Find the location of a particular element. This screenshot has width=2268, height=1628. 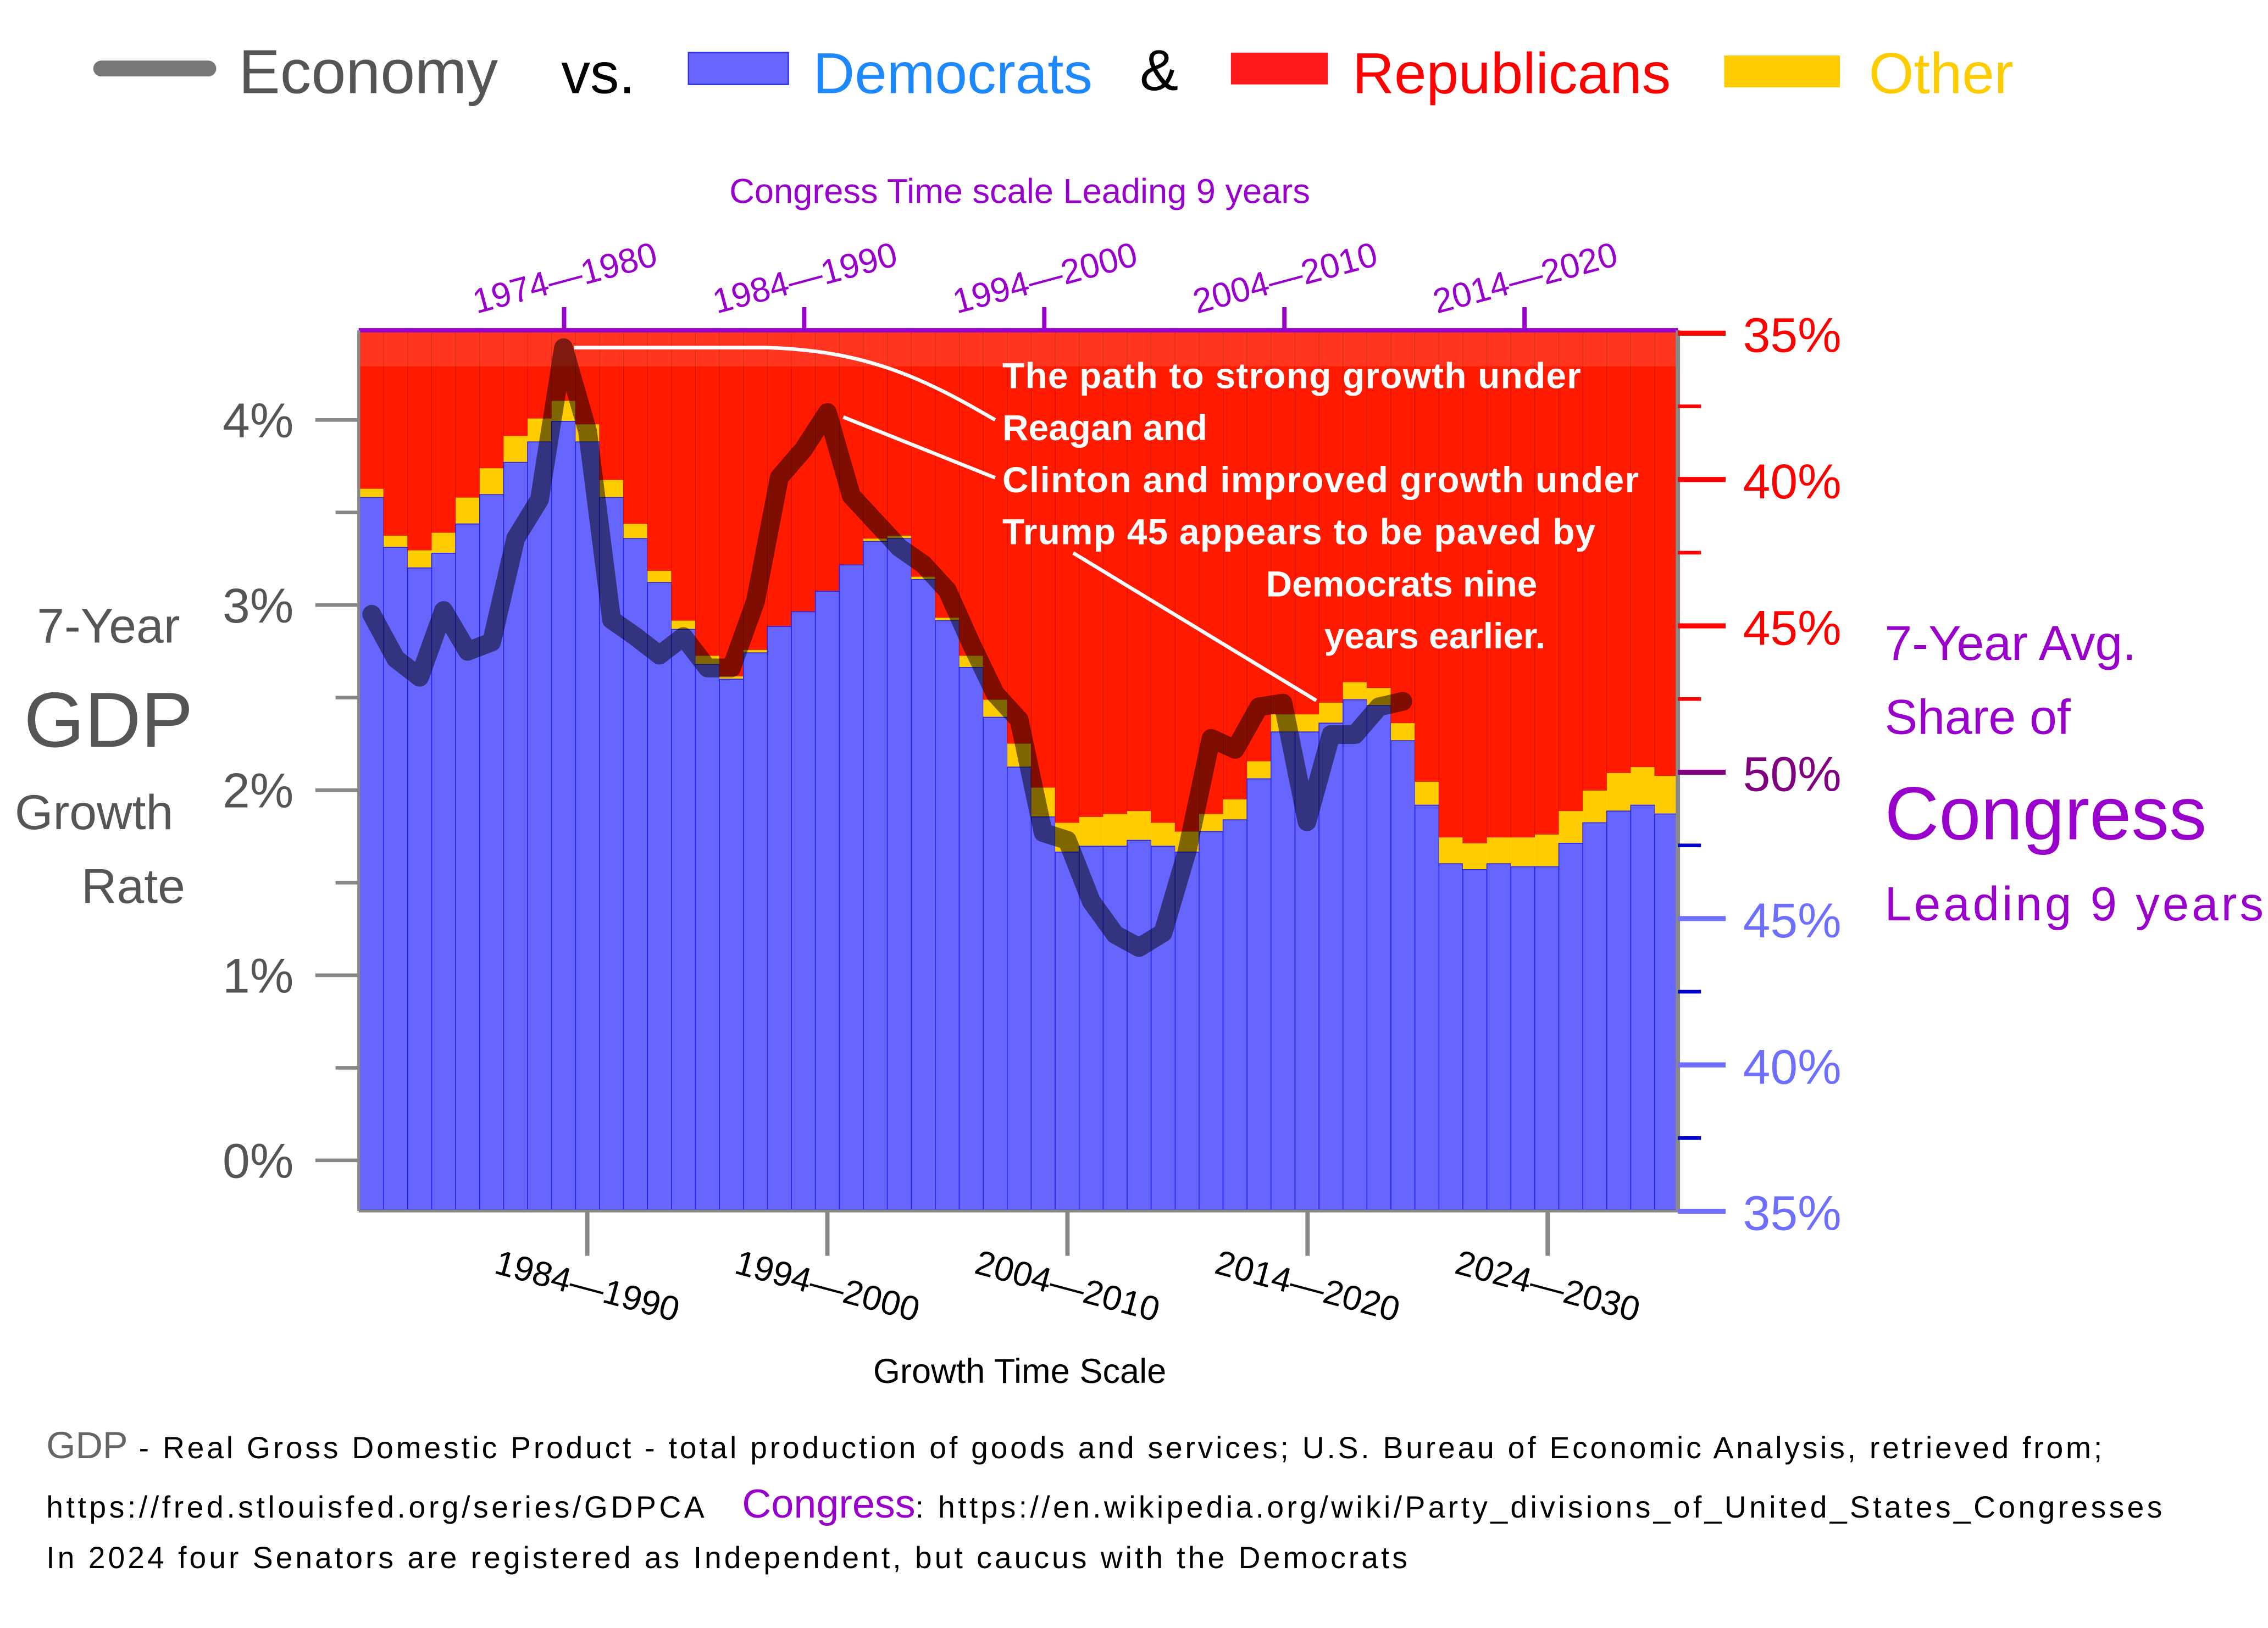

bottom-axis-tick-label: 2024—2030 is located at coordinates (1547, 1286).